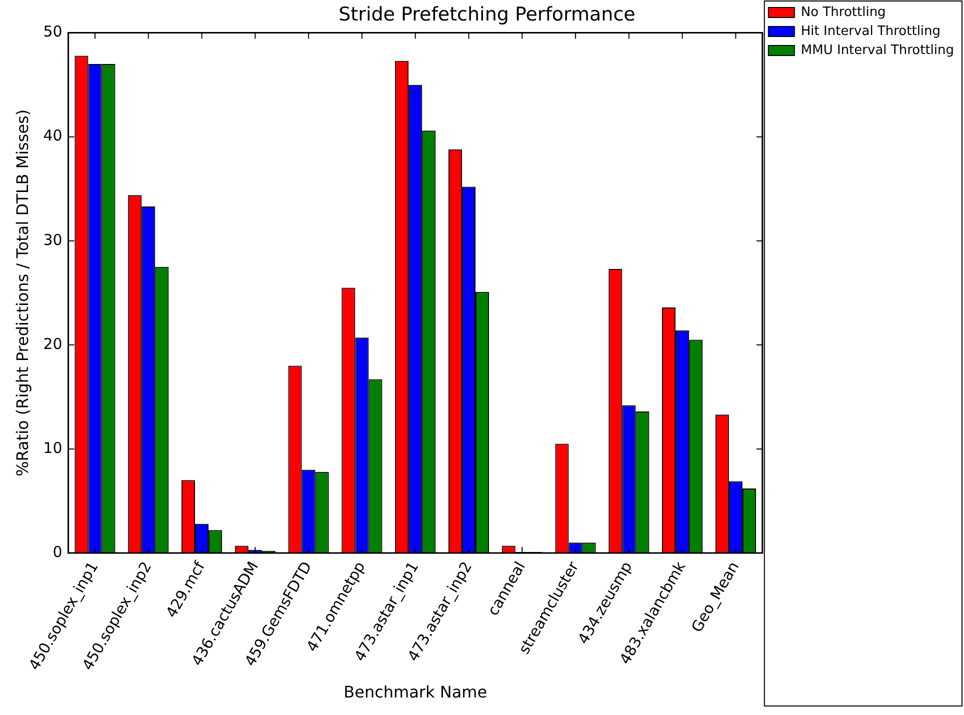  Describe the element at coordinates (52, 31) in the screenshot. I see `y-tick-label: 50` at that location.